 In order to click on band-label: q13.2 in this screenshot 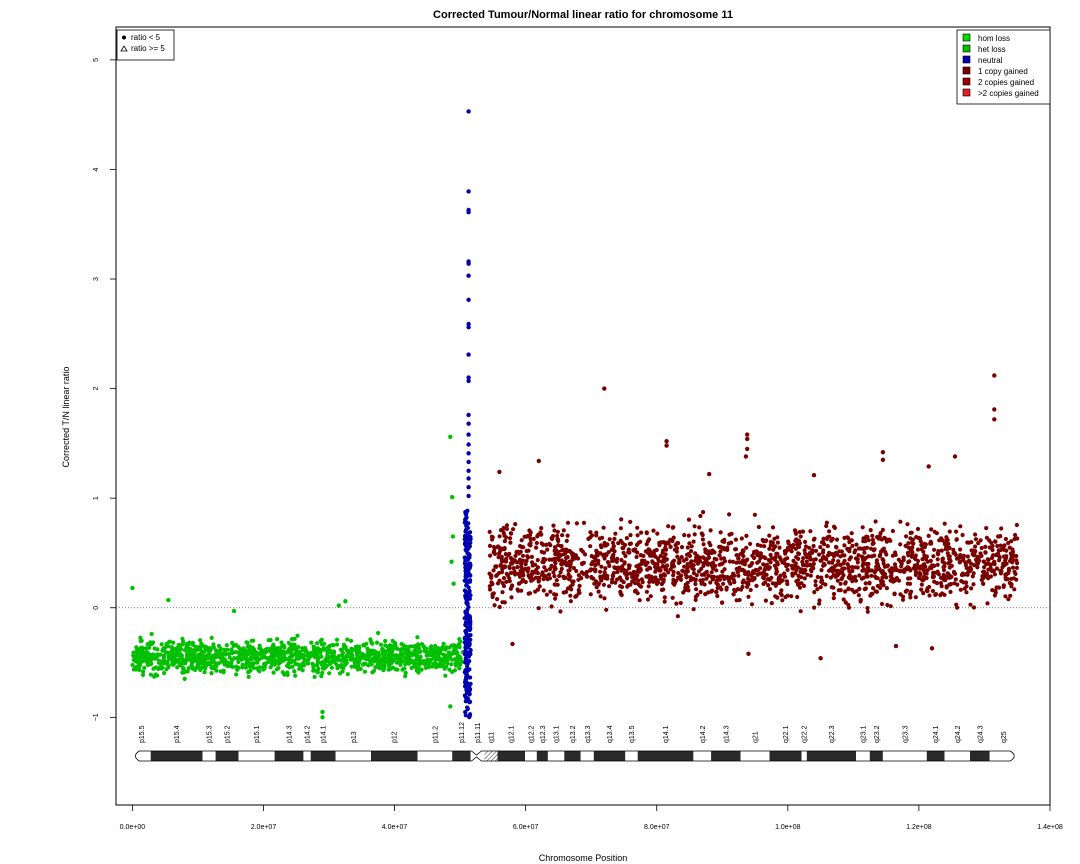, I will do `click(573, 734)`.